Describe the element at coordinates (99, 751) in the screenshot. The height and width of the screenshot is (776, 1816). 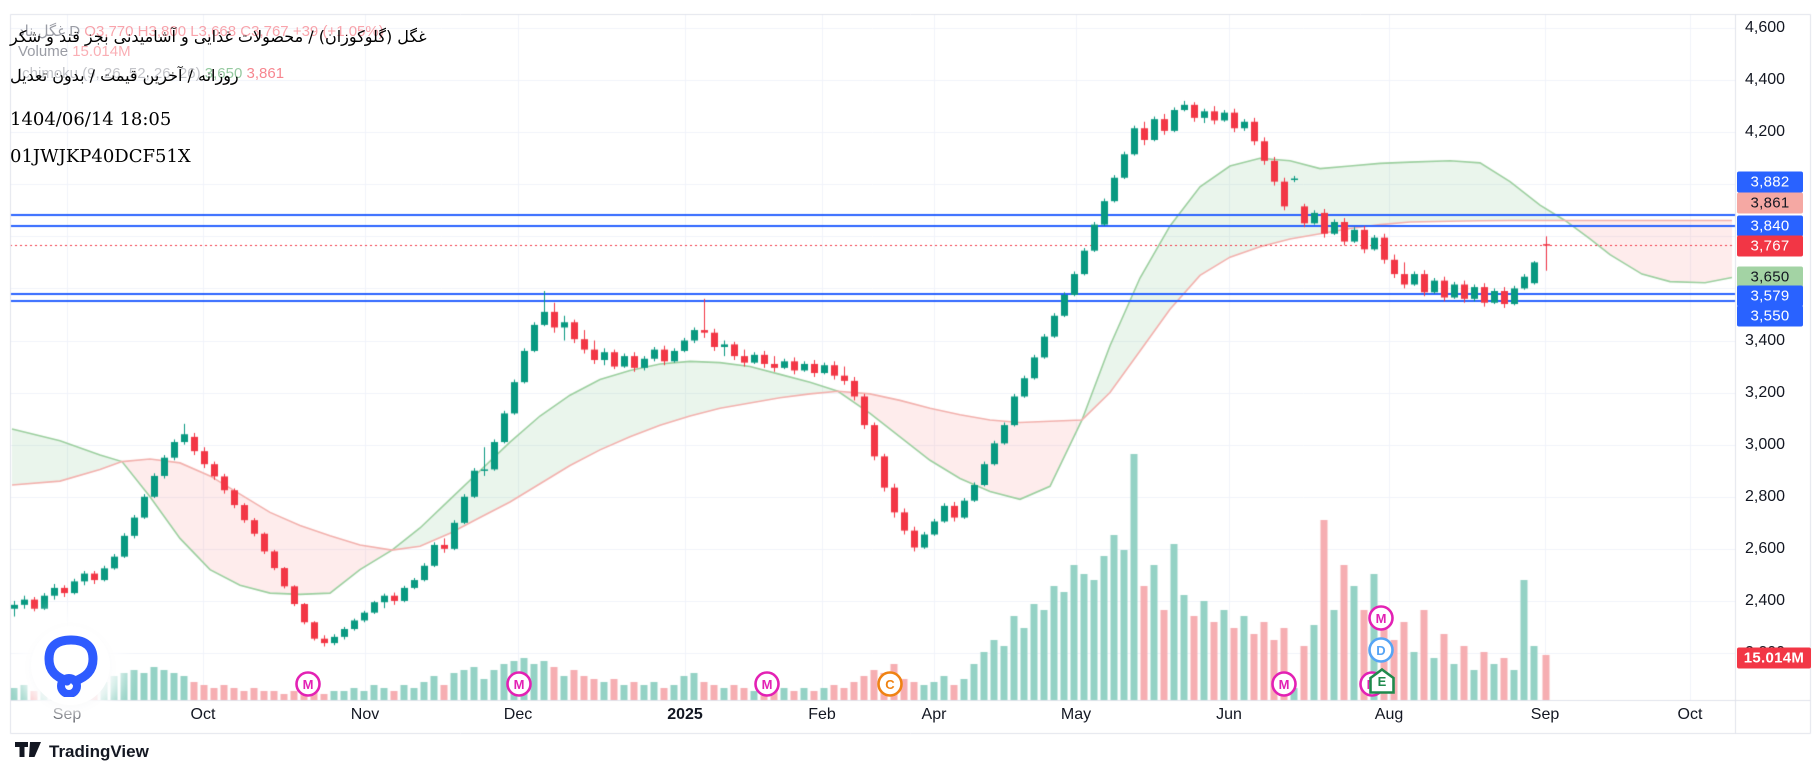
I see `tradingview-brand-text: TradingView` at that location.